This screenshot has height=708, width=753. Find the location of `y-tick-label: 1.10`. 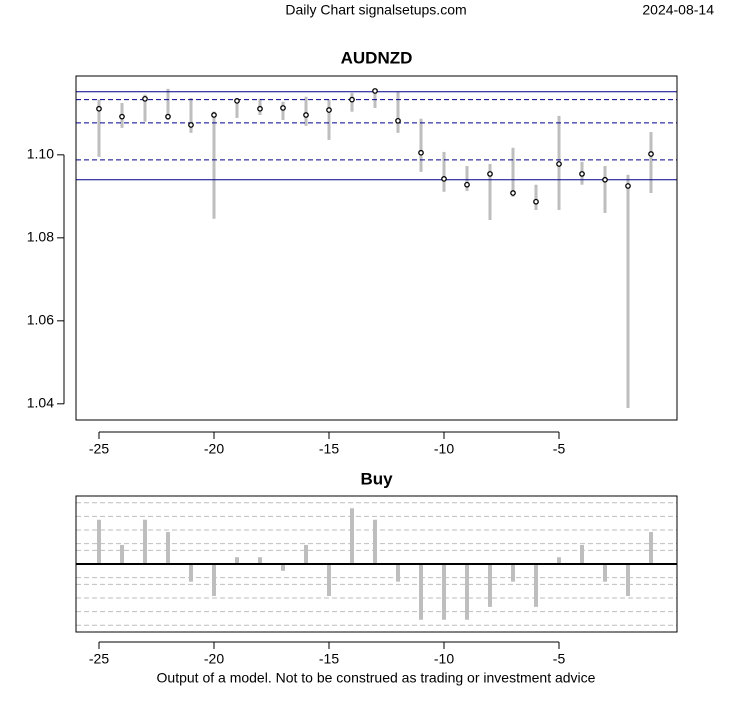

y-tick-label: 1.10 is located at coordinates (40, 154).